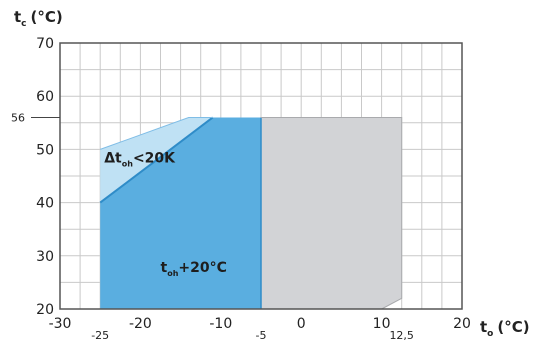 The image size is (534, 344). I want to click on y-axis-title-sub: c, so click(23, 24).